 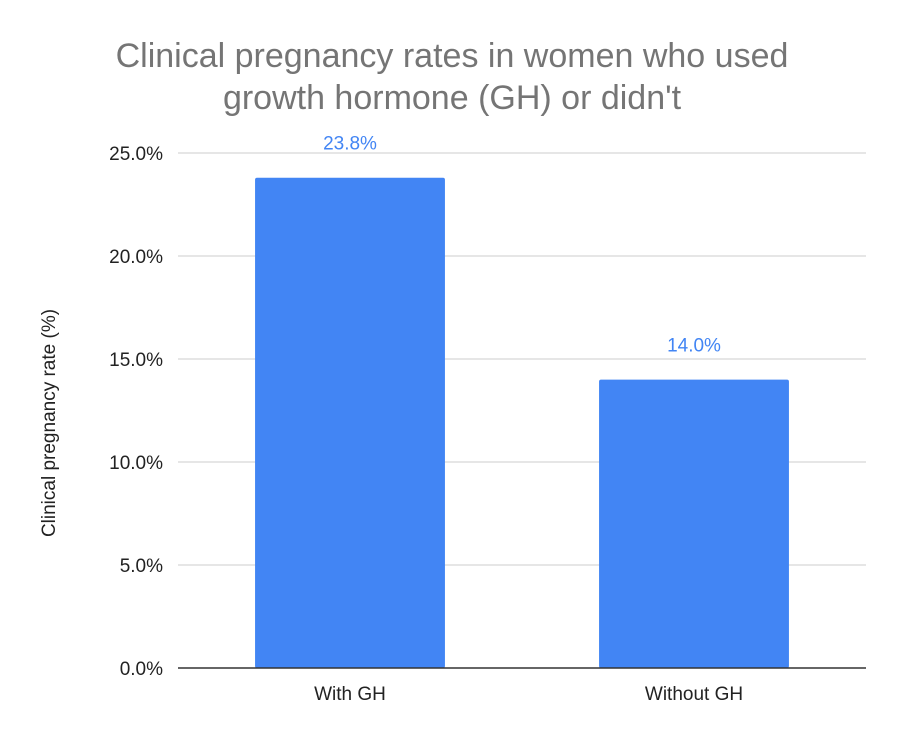 I want to click on x-tick-label: Without GH, so click(x=694, y=694).